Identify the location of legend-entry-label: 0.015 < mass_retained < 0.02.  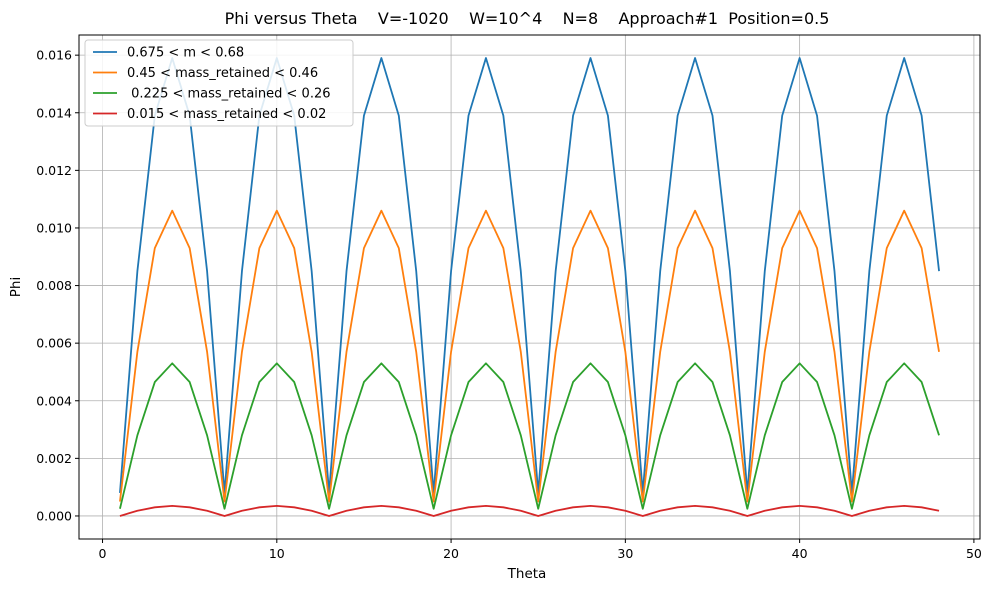
(226, 114).